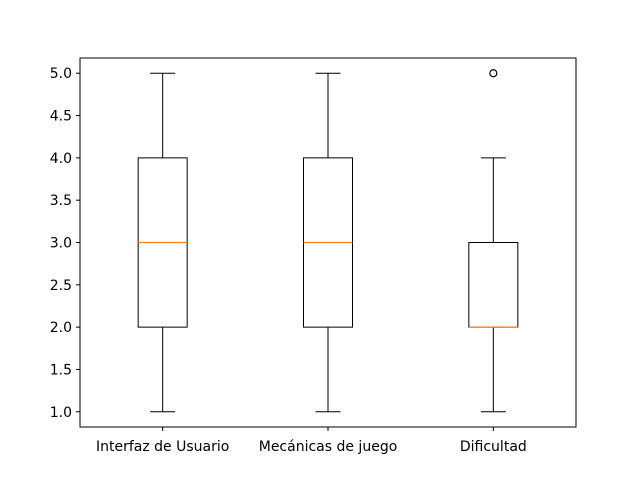 The image size is (640, 484). I want to click on y-tick-label: 4.5, so click(61, 117).